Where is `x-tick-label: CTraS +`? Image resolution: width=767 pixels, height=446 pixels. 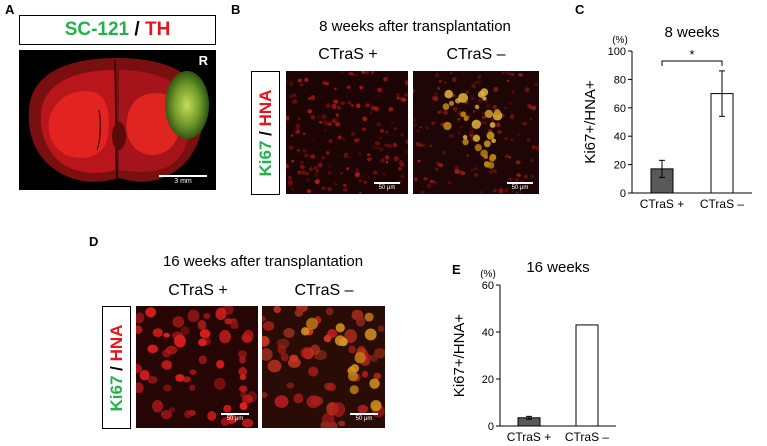
x-tick-label: CTraS + is located at coordinates (662, 204).